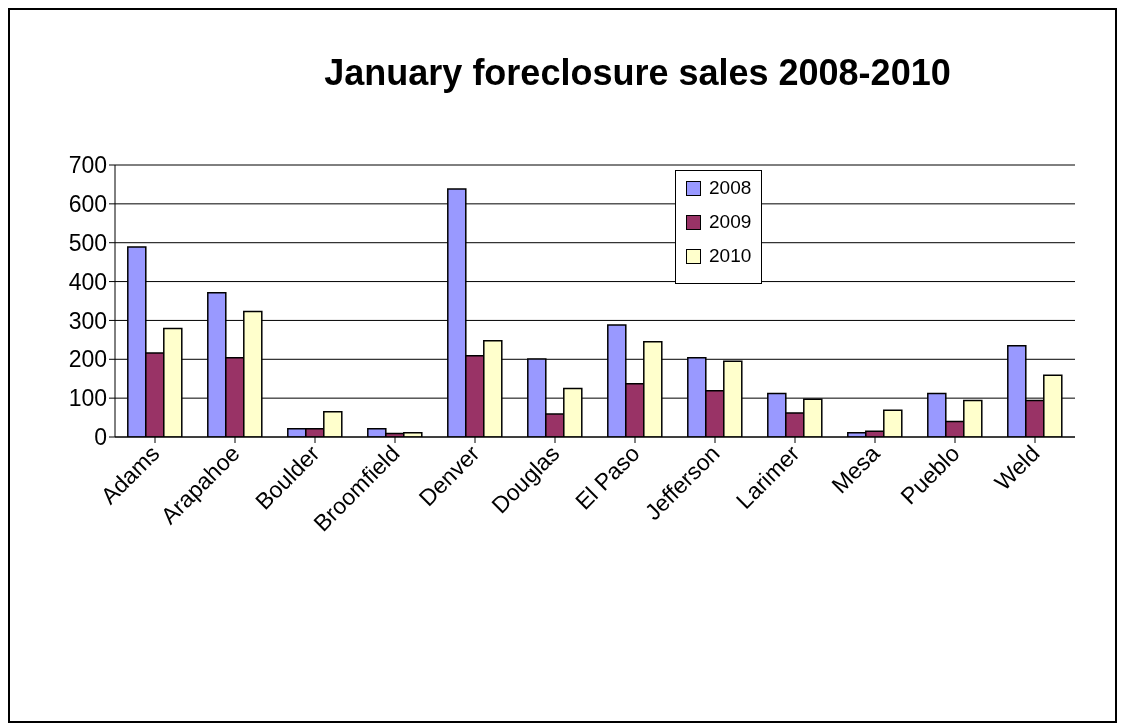  What do you see at coordinates (87, 398) in the screenshot?
I see `y-tick-label: 100` at bounding box center [87, 398].